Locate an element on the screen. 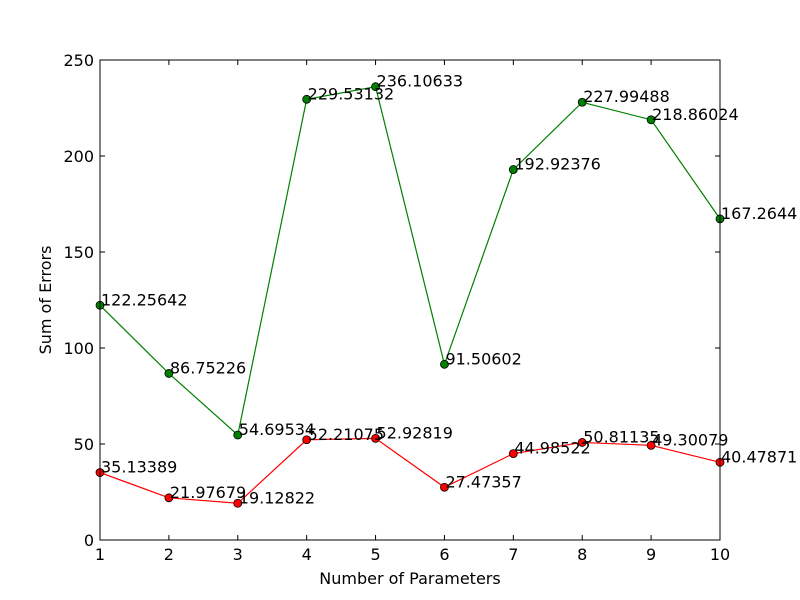 The image size is (800, 600). x-tick-label: 3 is located at coordinates (238, 554).